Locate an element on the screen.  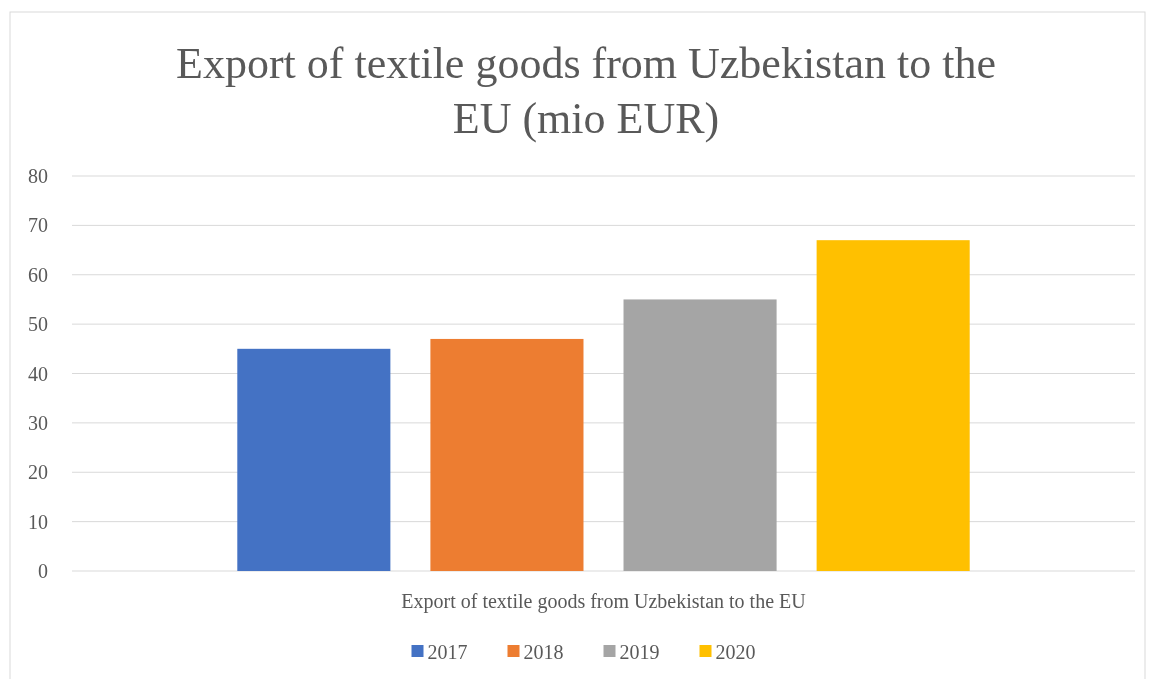
y-tick-label: 30 is located at coordinates (38, 422).